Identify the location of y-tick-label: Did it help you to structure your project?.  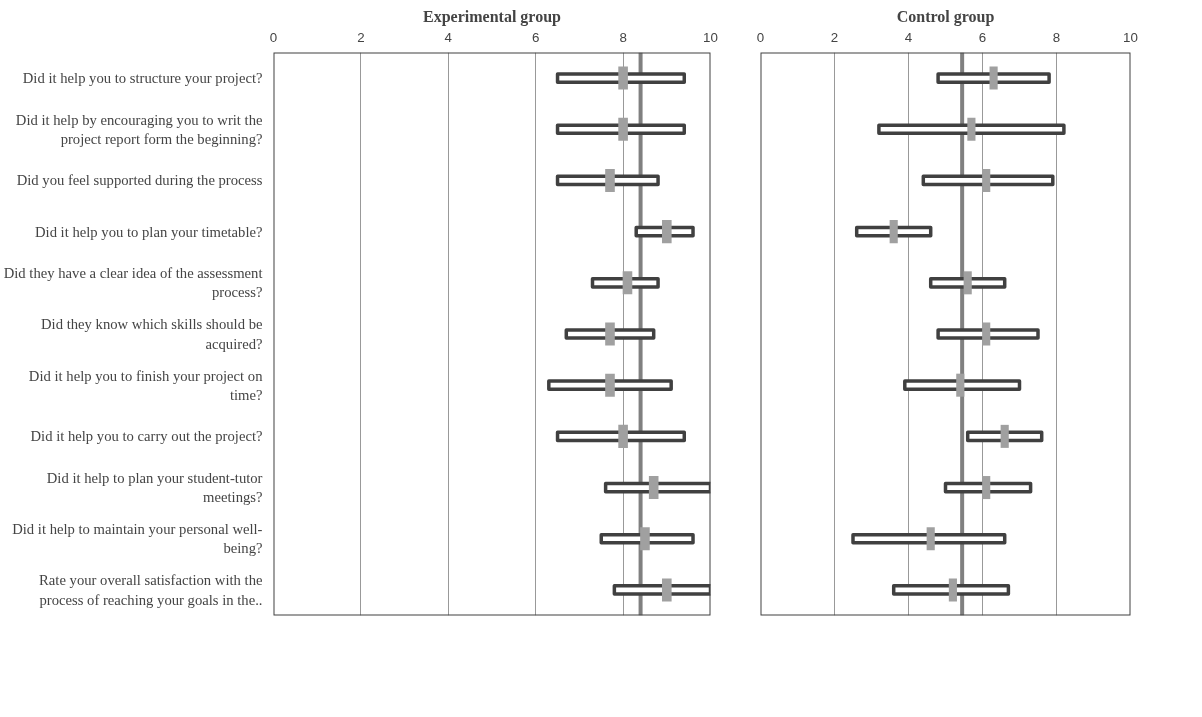
(142, 78).